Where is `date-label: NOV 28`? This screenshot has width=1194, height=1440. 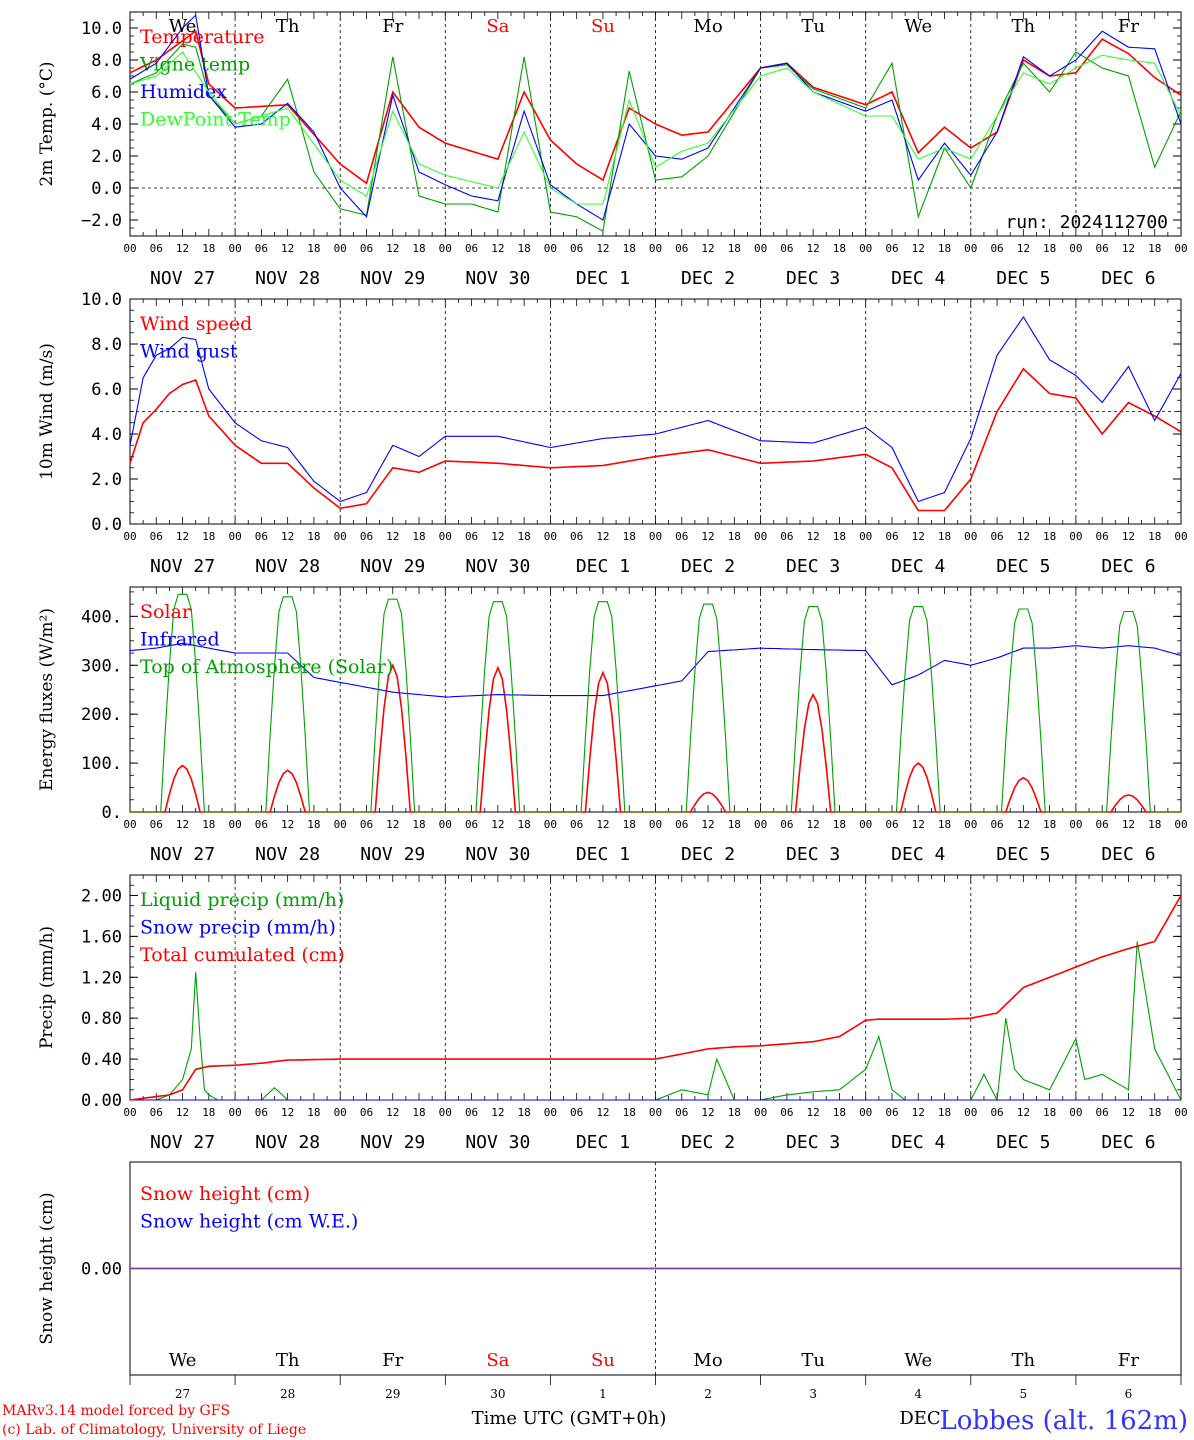 date-label: NOV 28 is located at coordinates (287, 278).